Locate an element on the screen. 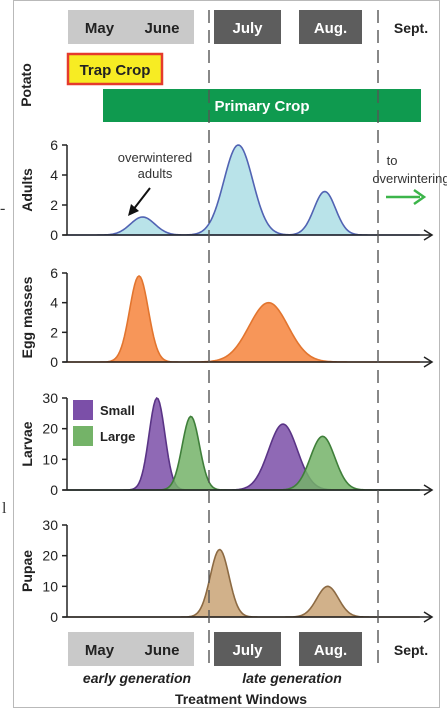  ytick-label-2-2: 20 is located at coordinates (50, 429).